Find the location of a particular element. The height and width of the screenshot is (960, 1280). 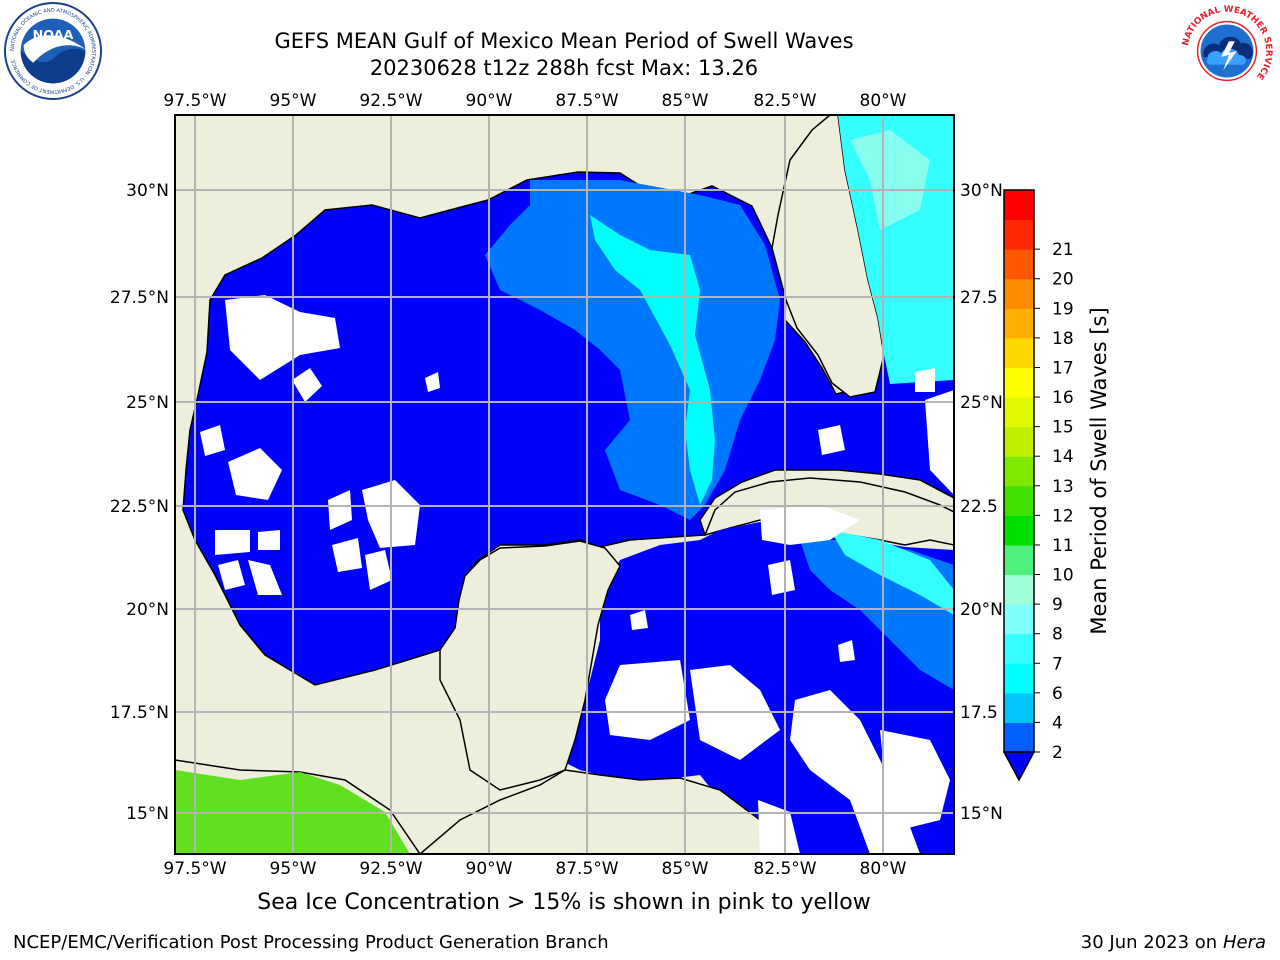

colorbar-tick-label: 4 is located at coordinates (1057, 723).